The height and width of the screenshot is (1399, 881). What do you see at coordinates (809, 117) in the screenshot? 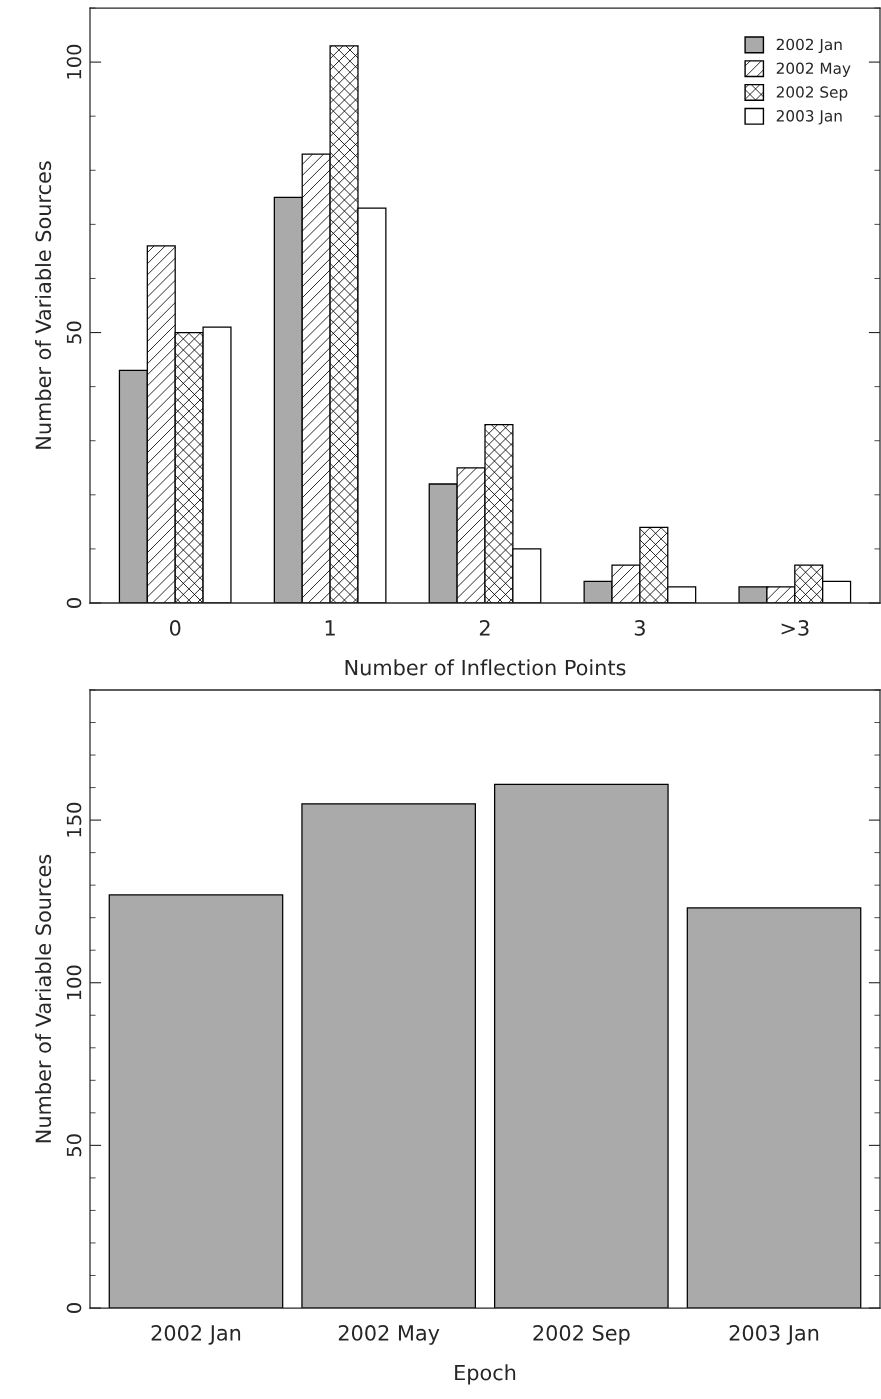
I see `legend-label: 2003 Jan` at bounding box center [809, 117].